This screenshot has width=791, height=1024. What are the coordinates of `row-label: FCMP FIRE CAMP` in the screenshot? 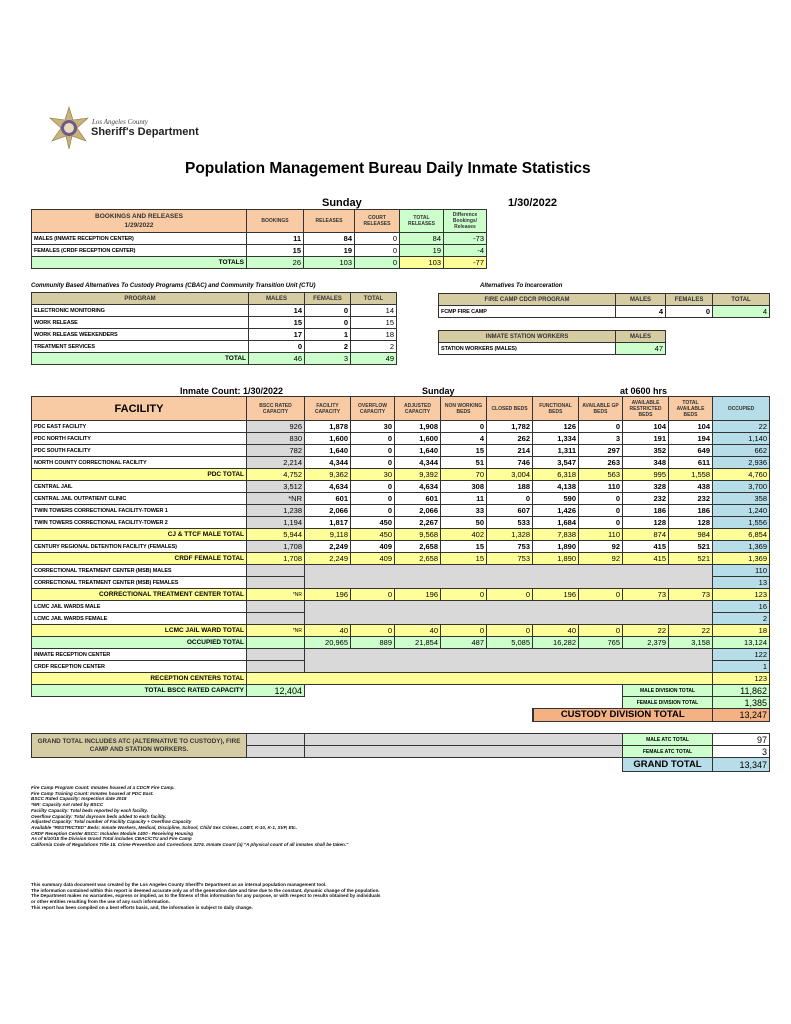 It's located at (527, 311).